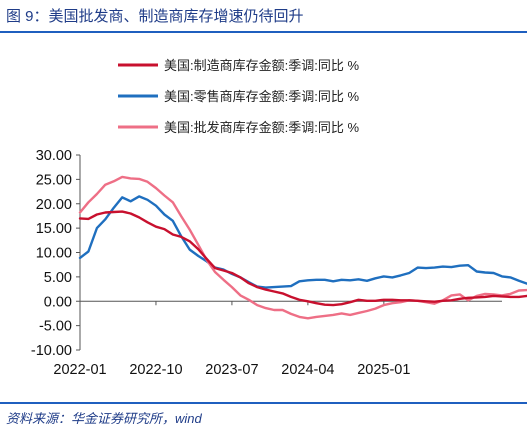 This screenshot has height=431, width=527. I want to click on y-tick-label: 30.00, so click(54, 156).